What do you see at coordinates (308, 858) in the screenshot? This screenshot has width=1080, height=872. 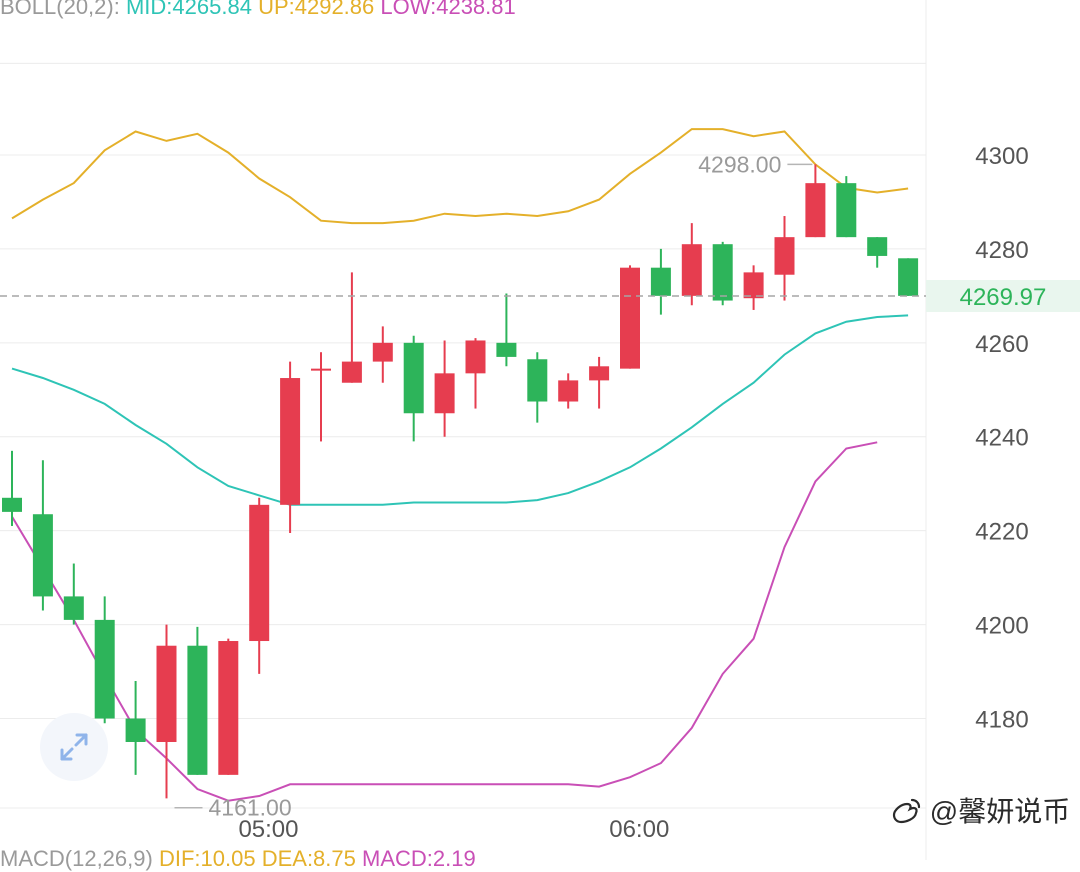 I see `macd-dea-value: DEA:8.75` at bounding box center [308, 858].